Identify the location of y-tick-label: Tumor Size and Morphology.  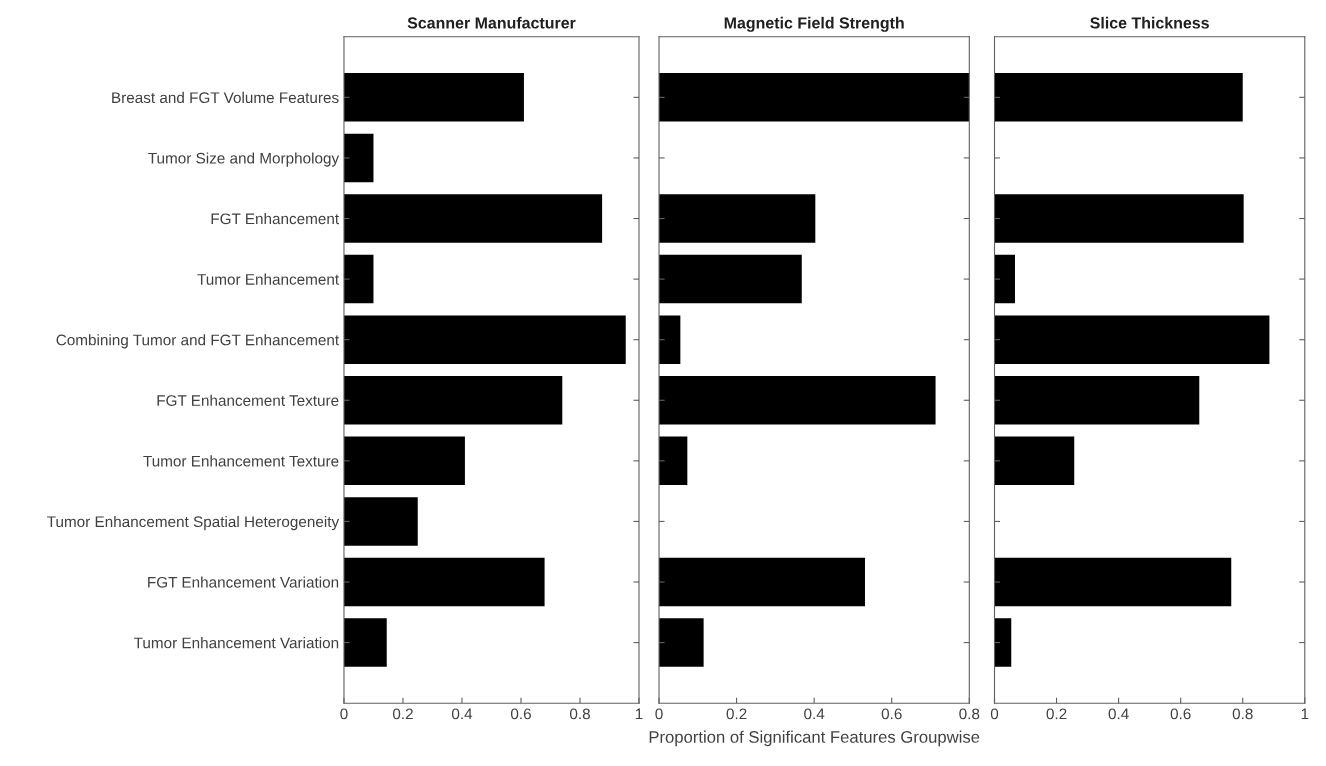
(244, 159).